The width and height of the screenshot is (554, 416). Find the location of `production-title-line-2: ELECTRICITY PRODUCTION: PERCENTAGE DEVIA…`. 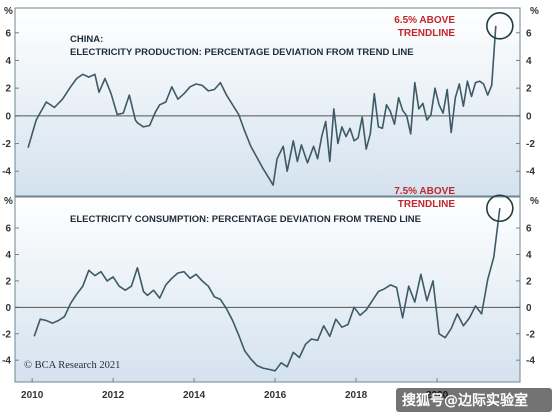

production-title-line-2: ELECTRICITY PRODUCTION: PERCENTAGE DEVIA… is located at coordinates (242, 52).